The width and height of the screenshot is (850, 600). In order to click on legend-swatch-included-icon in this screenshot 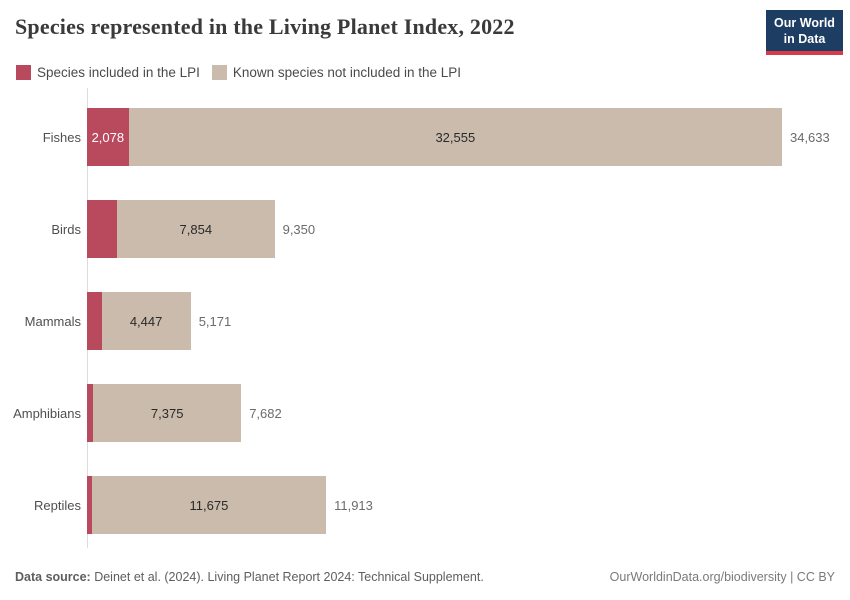, I will do `click(23, 72)`.